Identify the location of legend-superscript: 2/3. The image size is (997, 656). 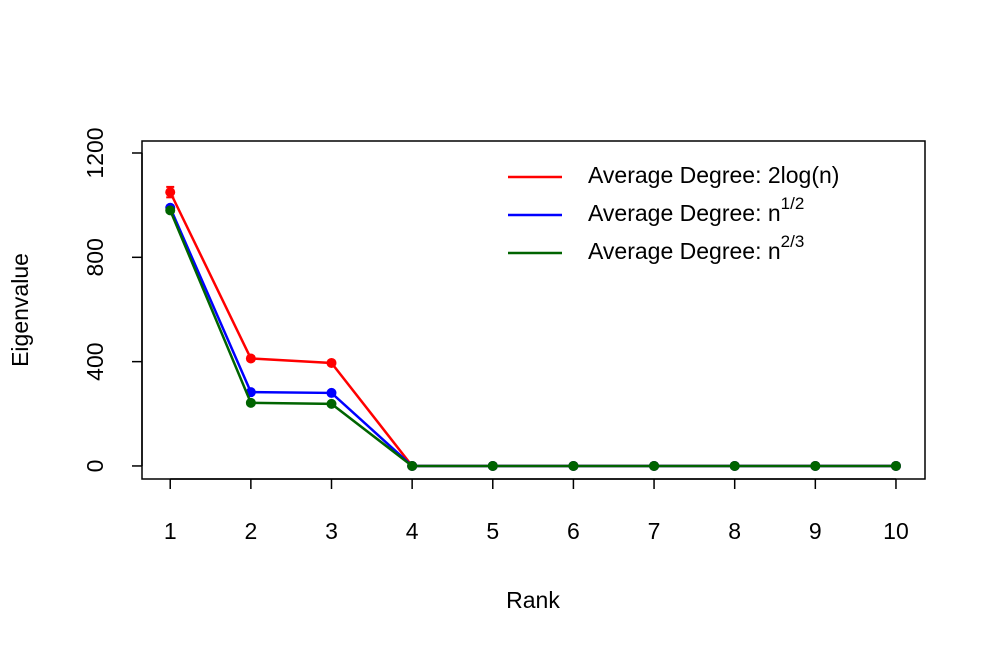
(793, 241).